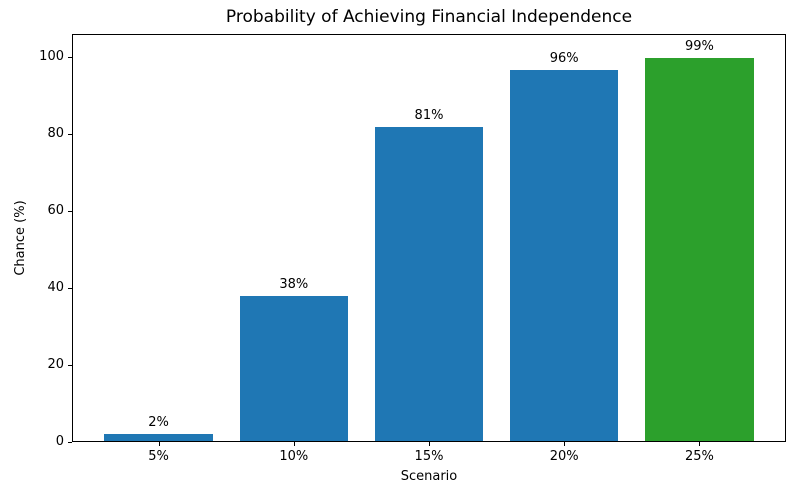 This screenshot has width=800, height=500. Describe the element at coordinates (699, 456) in the screenshot. I see `x-tick-label: 25%` at that location.